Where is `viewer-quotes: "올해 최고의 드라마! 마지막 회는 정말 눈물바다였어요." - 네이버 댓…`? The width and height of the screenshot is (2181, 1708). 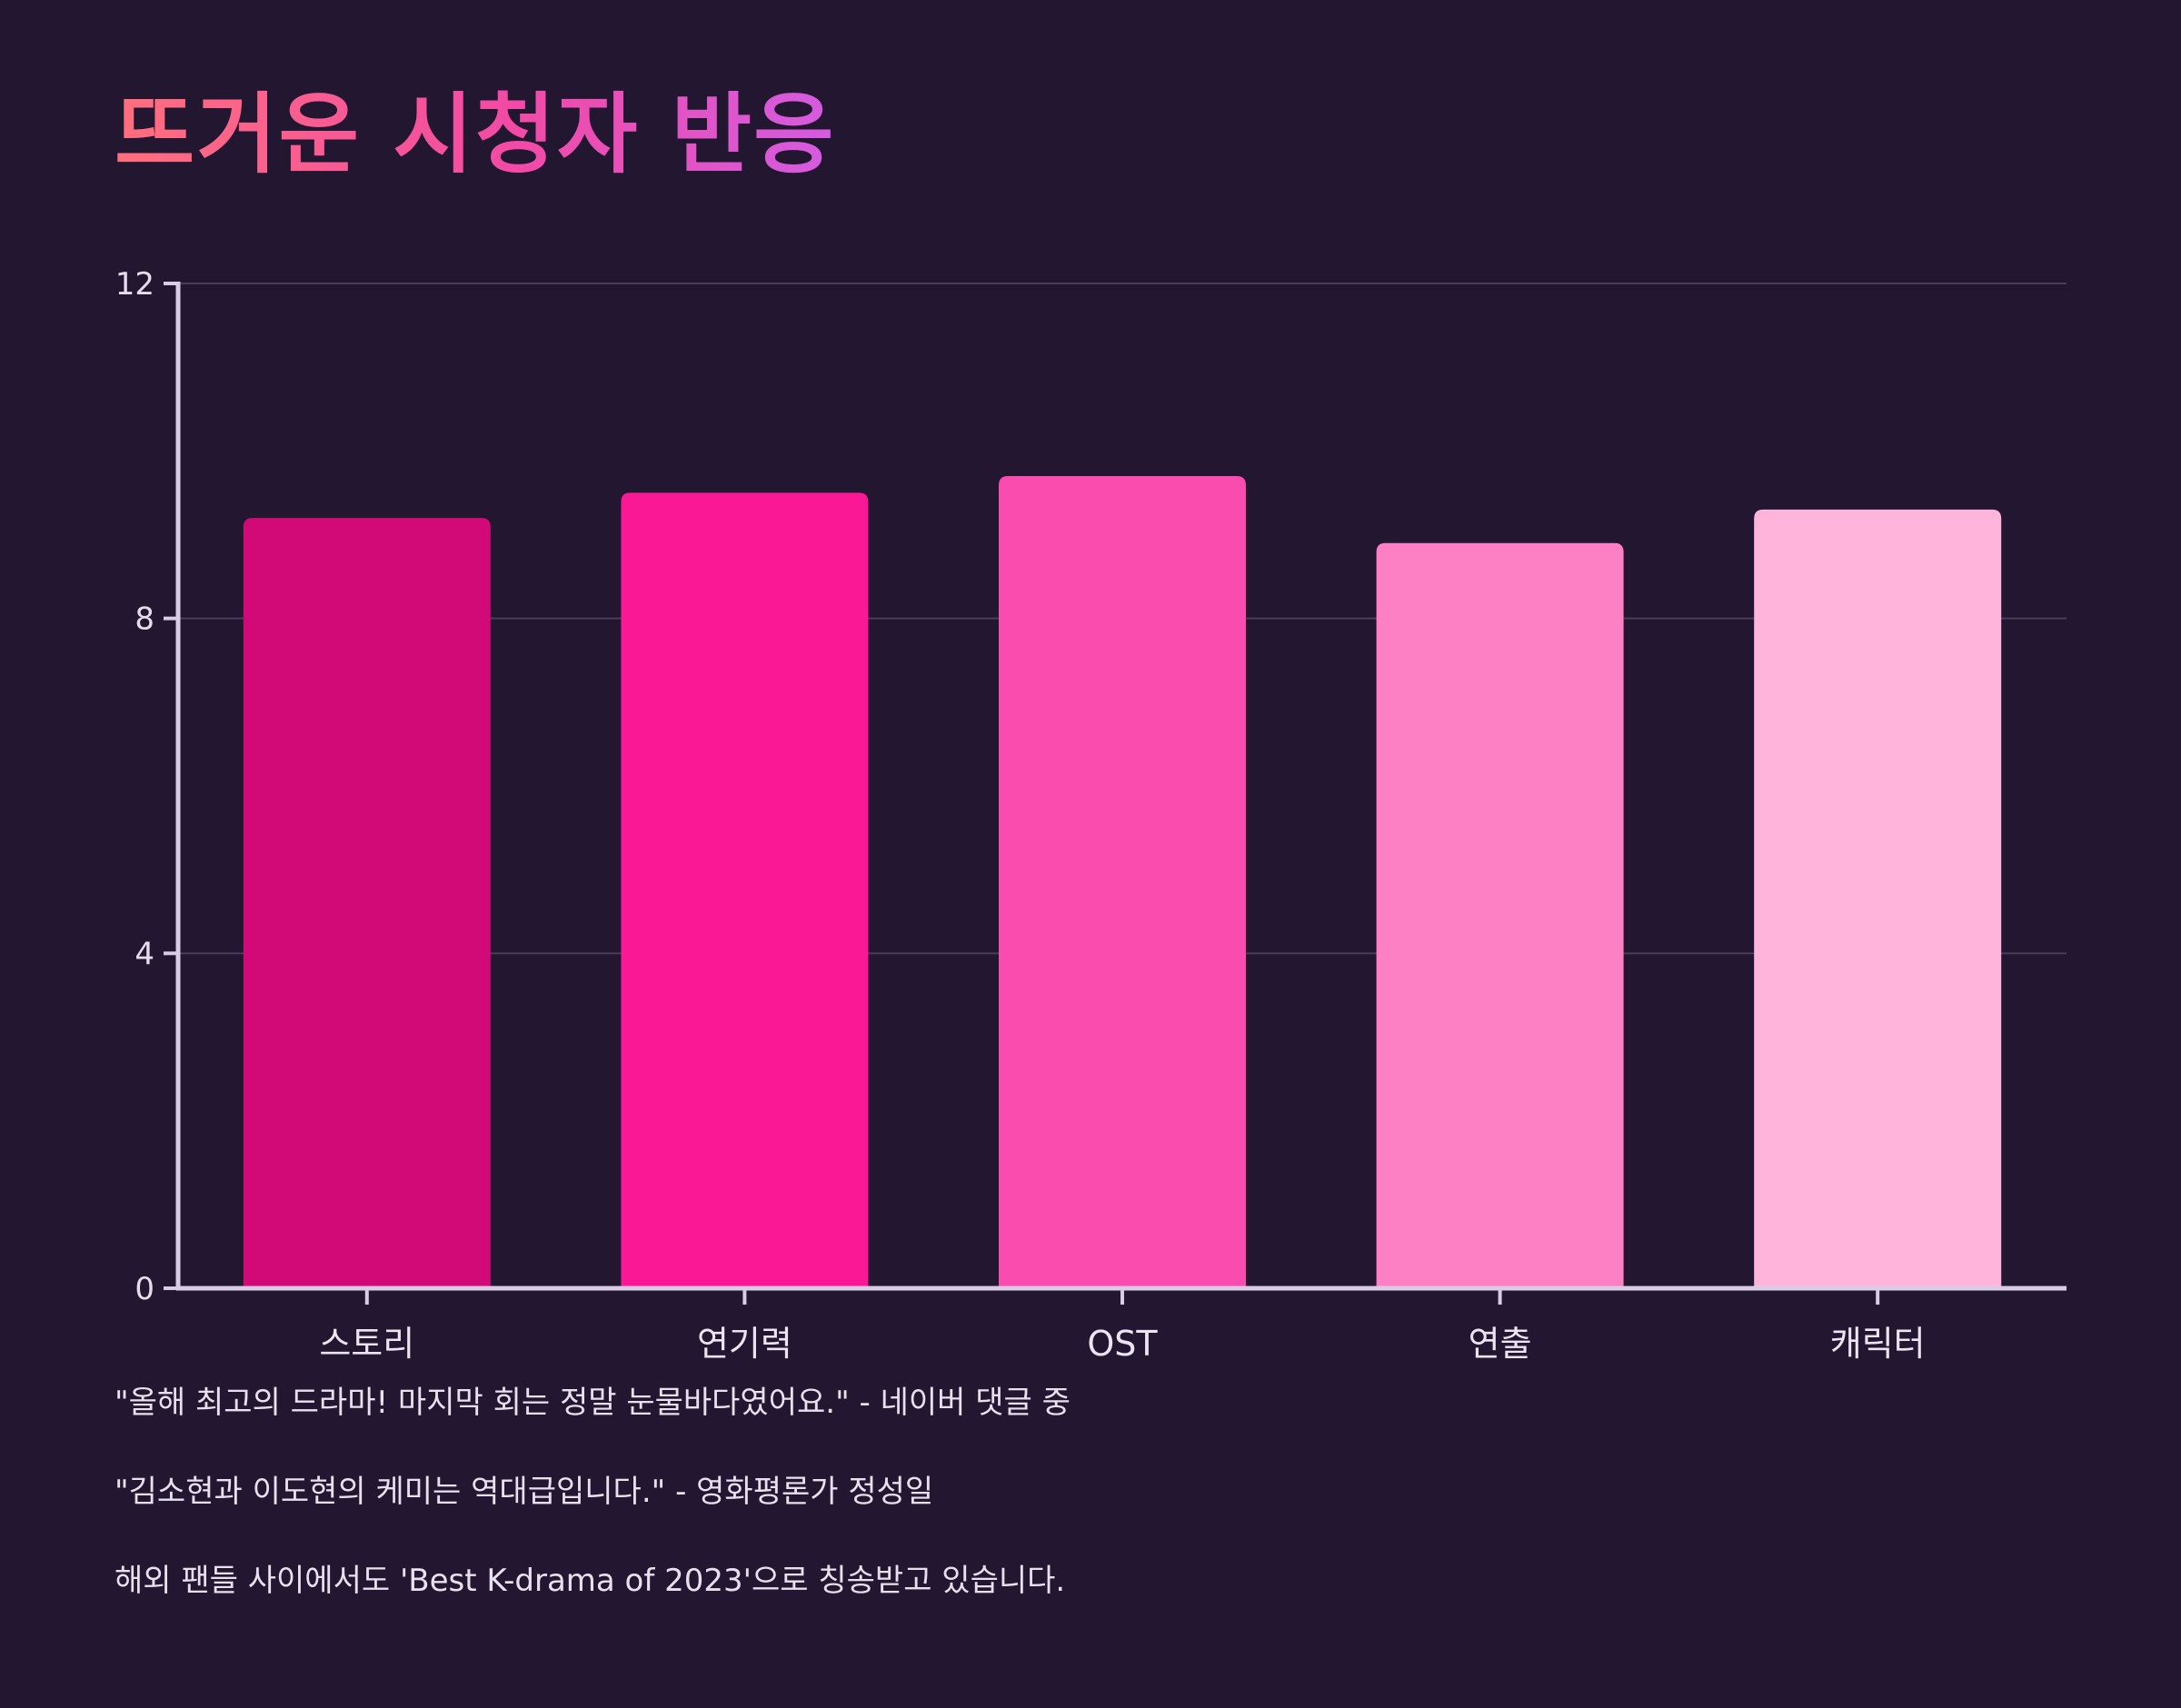 viewer-quotes: "올해 최고의 드라마! 마지막 회는 정말 눈물바다였어요." - 네이버 댓… is located at coordinates (593, 1516).